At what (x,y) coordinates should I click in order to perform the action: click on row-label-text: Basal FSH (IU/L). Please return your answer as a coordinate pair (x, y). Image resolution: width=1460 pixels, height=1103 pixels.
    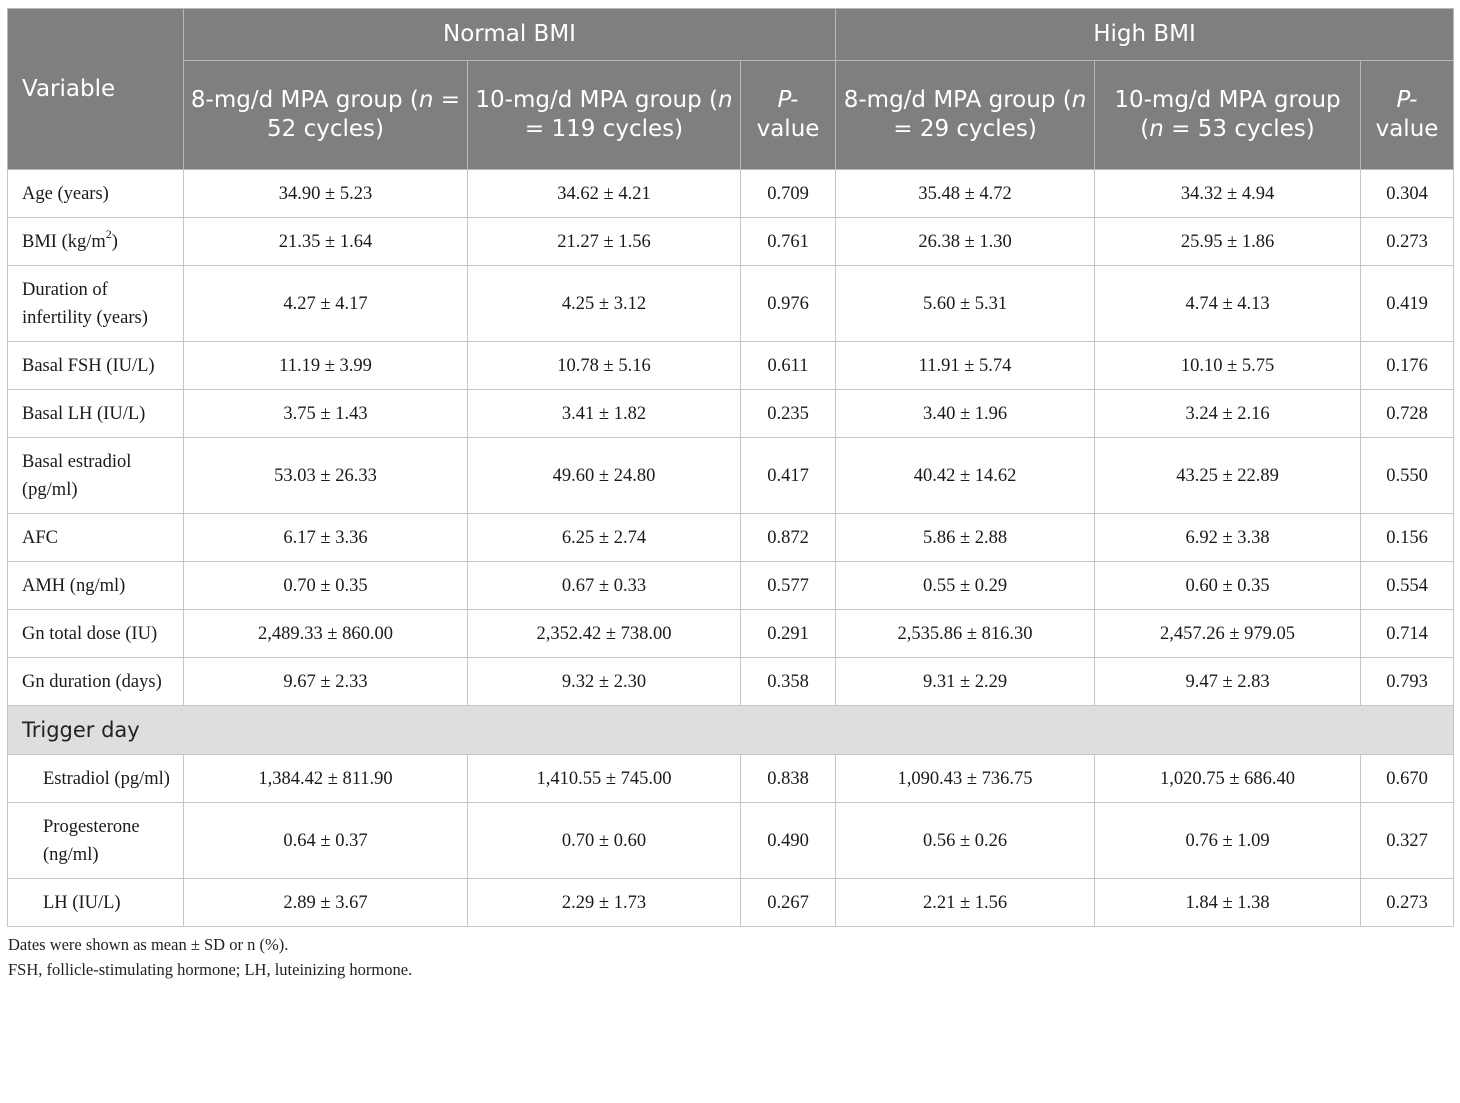
    Looking at the image, I should click on (88, 365).